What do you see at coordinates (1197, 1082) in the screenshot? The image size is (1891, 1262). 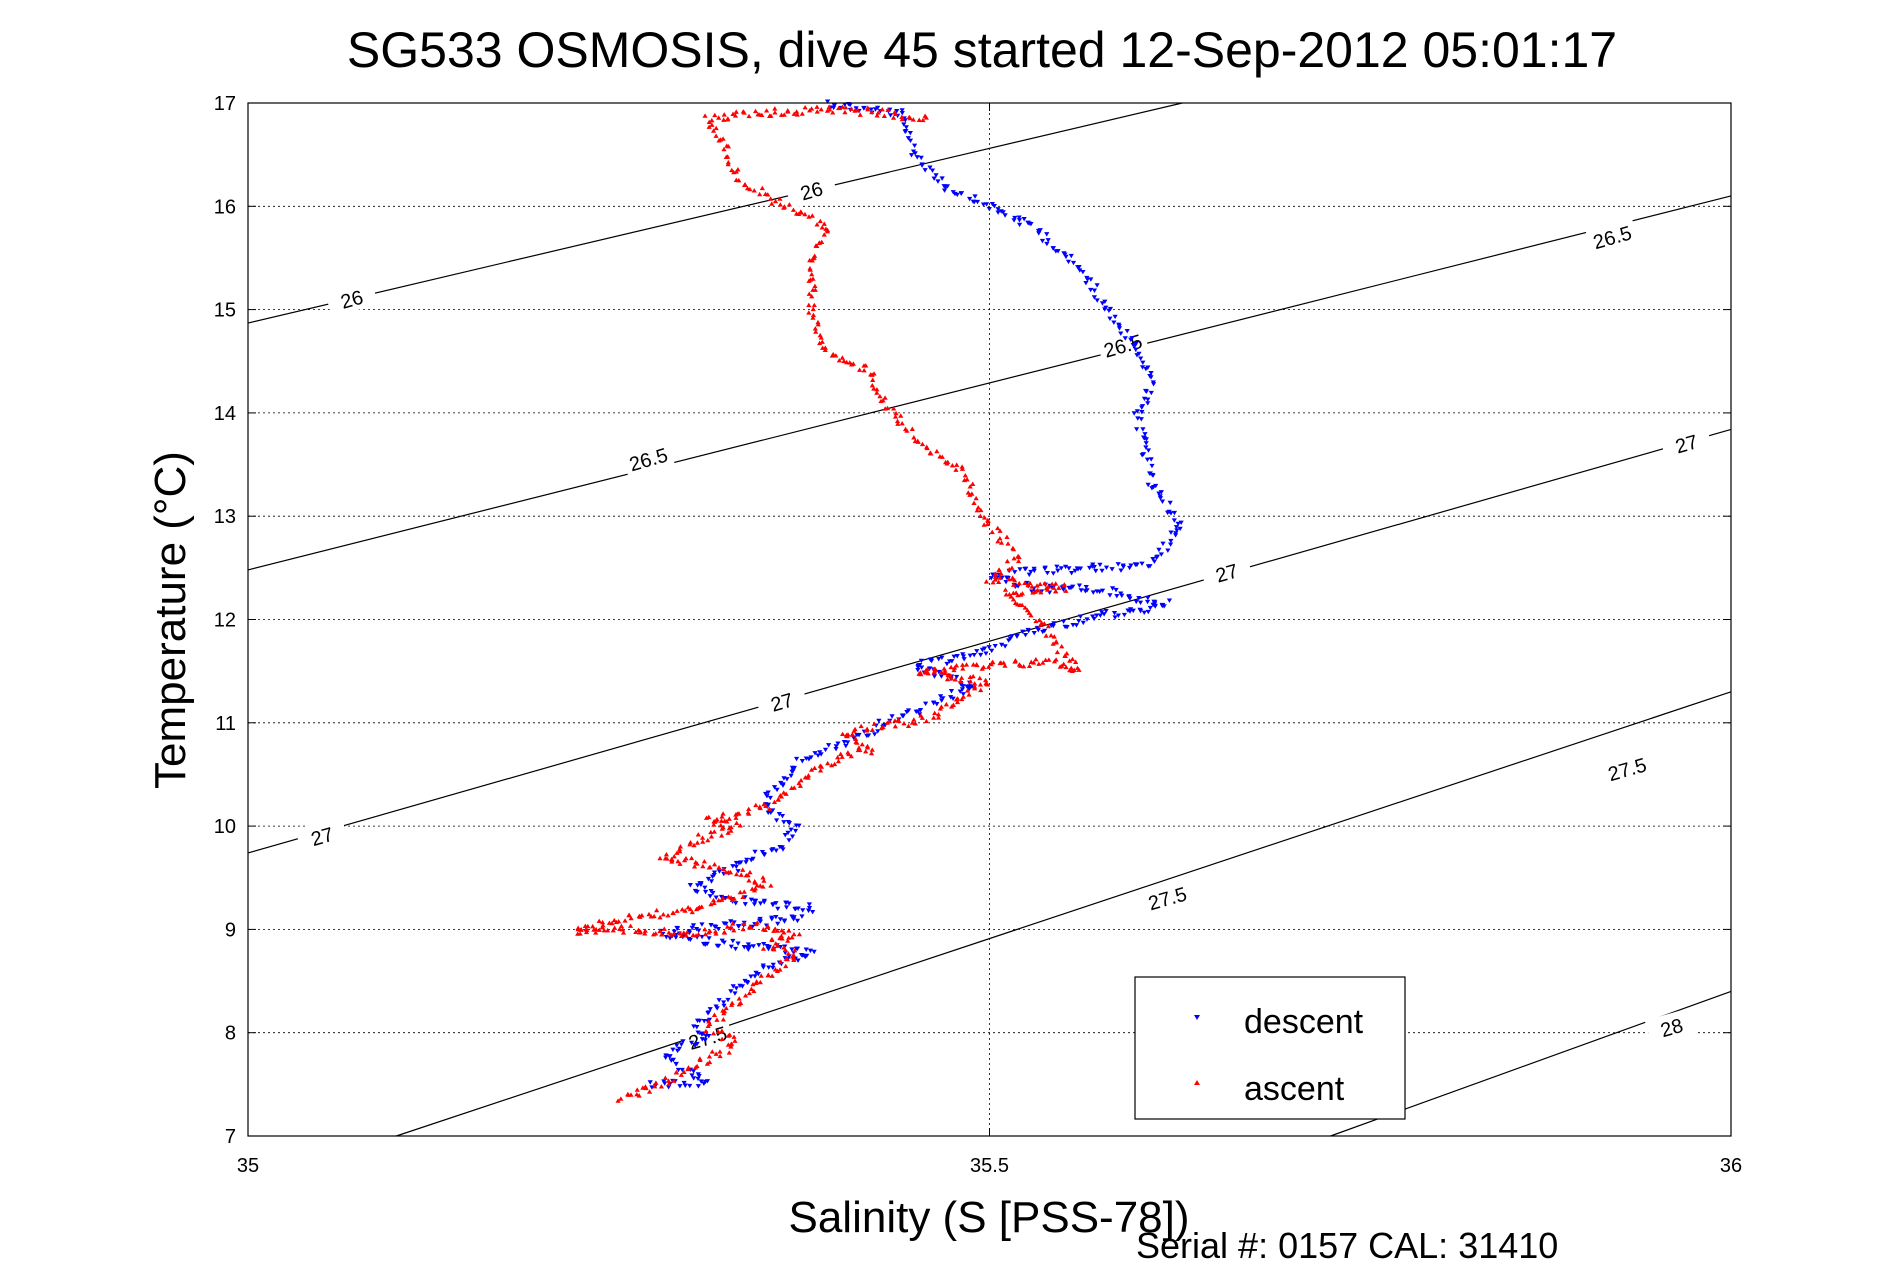 I see `legend-ascent-marker` at bounding box center [1197, 1082].